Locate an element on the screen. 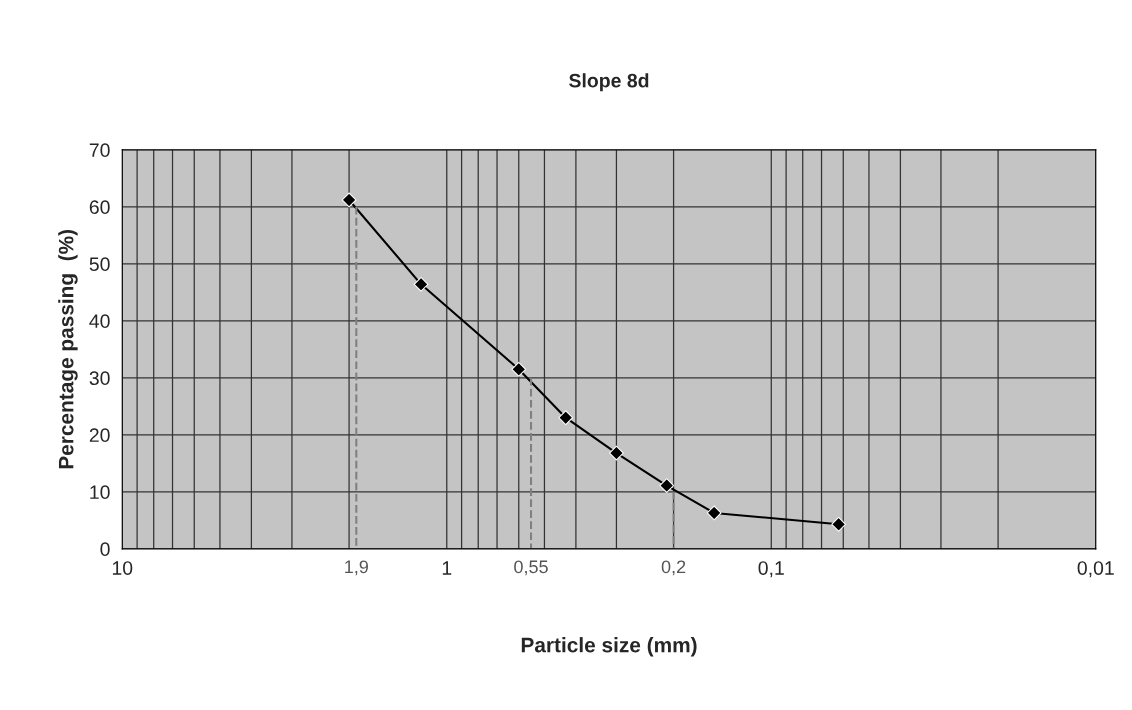 The height and width of the screenshot is (710, 1132). y-axis-title: Percentage passing (%) is located at coordinates (68, 349).